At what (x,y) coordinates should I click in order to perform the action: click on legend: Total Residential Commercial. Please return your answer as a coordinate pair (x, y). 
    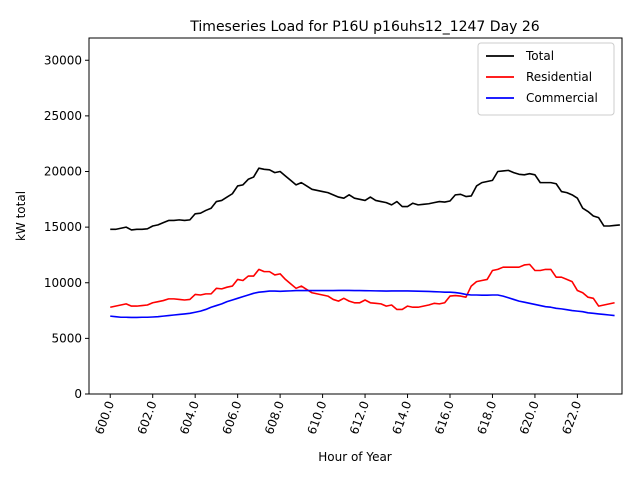
    Looking at the image, I should click on (546, 79).